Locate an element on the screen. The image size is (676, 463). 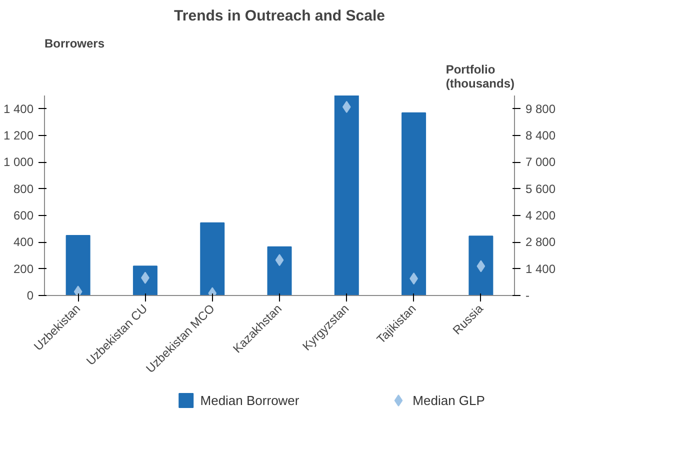
y-tick-label: 200 is located at coordinates (23, 269).